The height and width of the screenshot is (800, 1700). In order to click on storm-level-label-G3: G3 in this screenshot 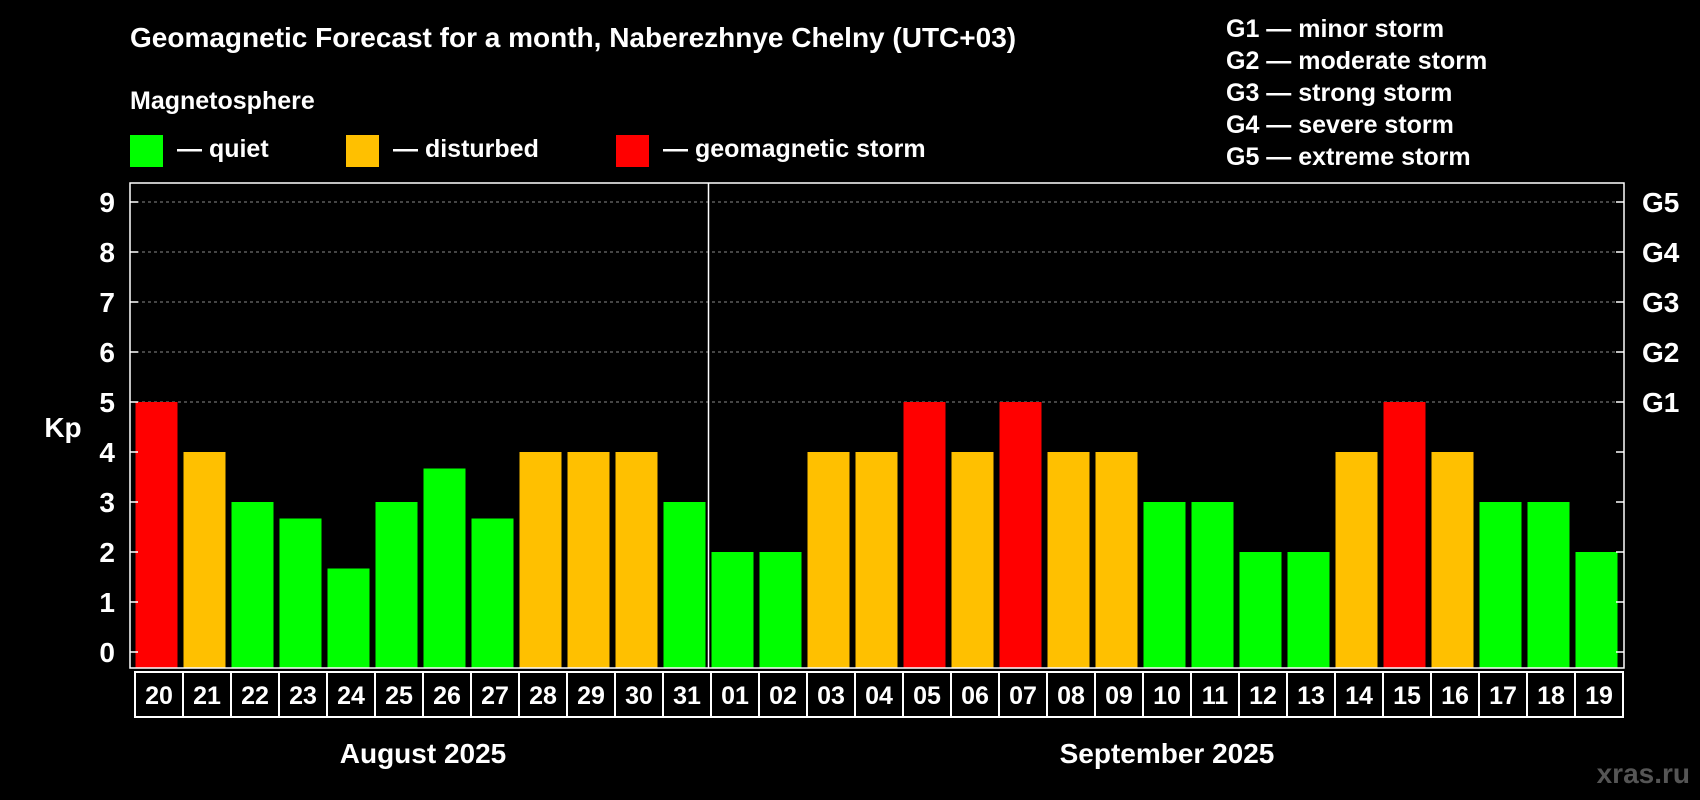, I will do `click(1660, 302)`.